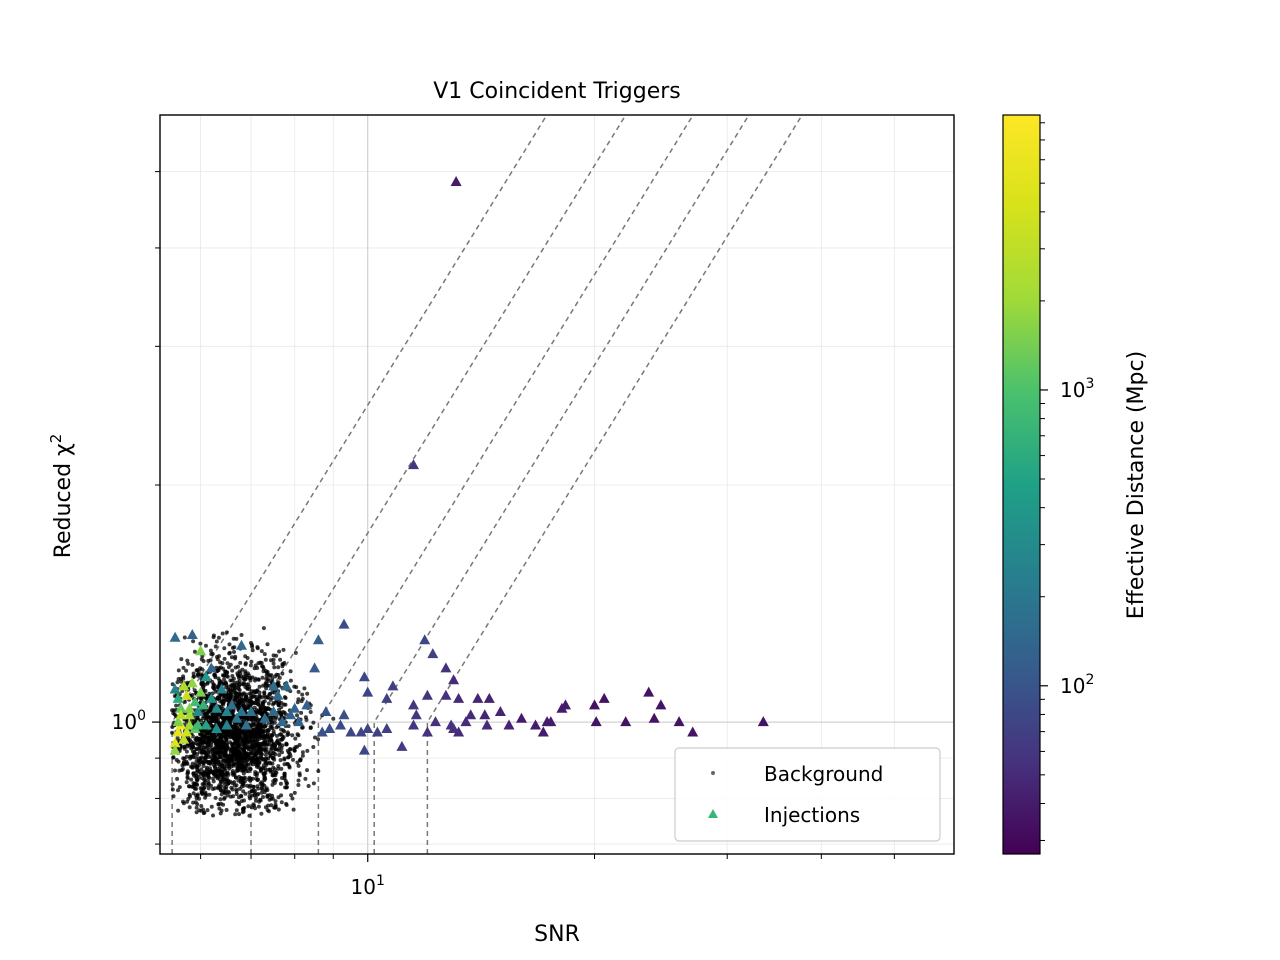 This screenshot has width=1280, height=960. Describe the element at coordinates (1136, 485) in the screenshot. I see `colorbar-label: Effective Distance (Mpc)` at that location.